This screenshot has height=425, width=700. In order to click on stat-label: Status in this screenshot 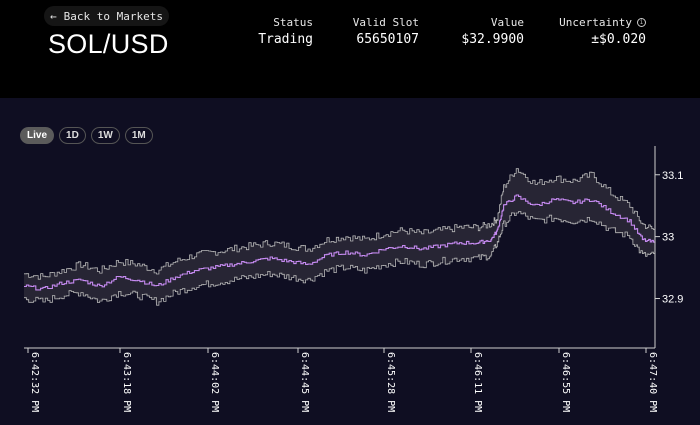, I will do `click(293, 22)`.